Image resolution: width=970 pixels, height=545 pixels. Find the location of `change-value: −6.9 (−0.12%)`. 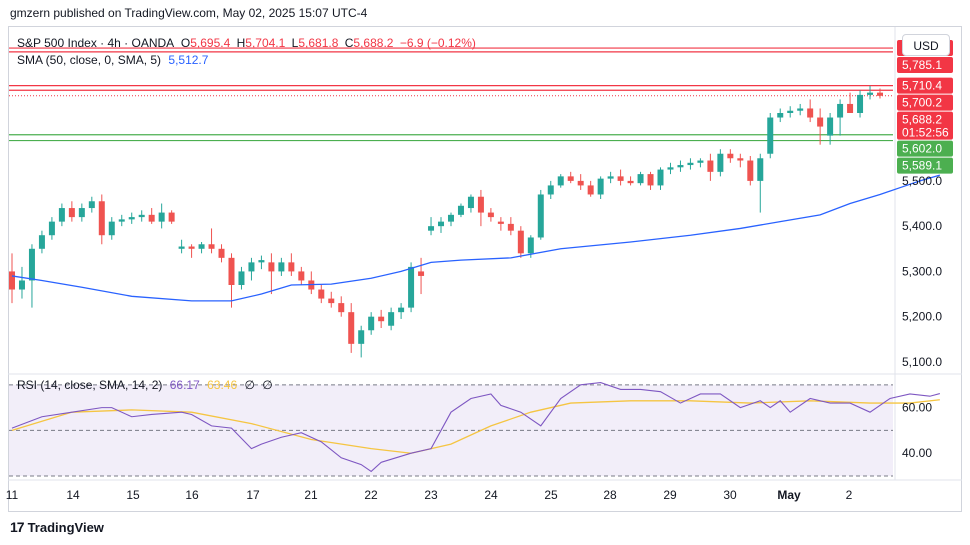

change-value: −6.9 (−0.12%) is located at coordinates (437, 43).